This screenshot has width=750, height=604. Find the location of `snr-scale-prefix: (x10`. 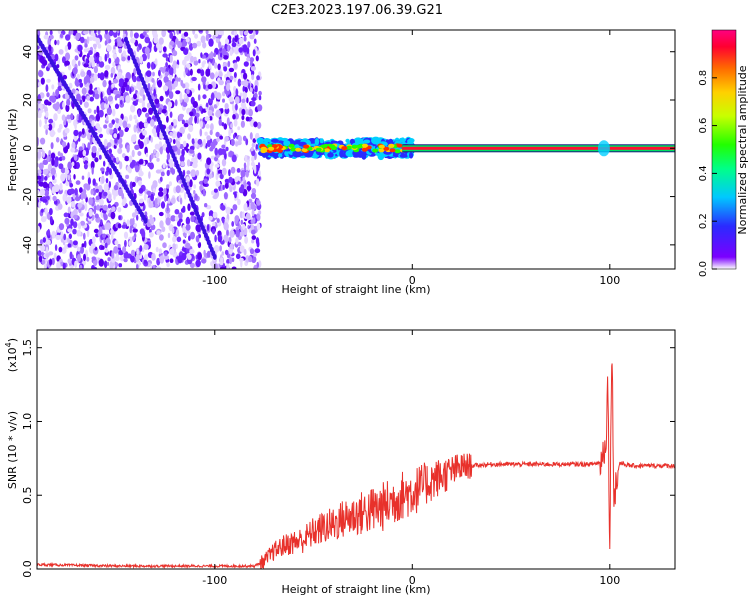

snr-scale-prefix: (x10 is located at coordinates (12, 359).